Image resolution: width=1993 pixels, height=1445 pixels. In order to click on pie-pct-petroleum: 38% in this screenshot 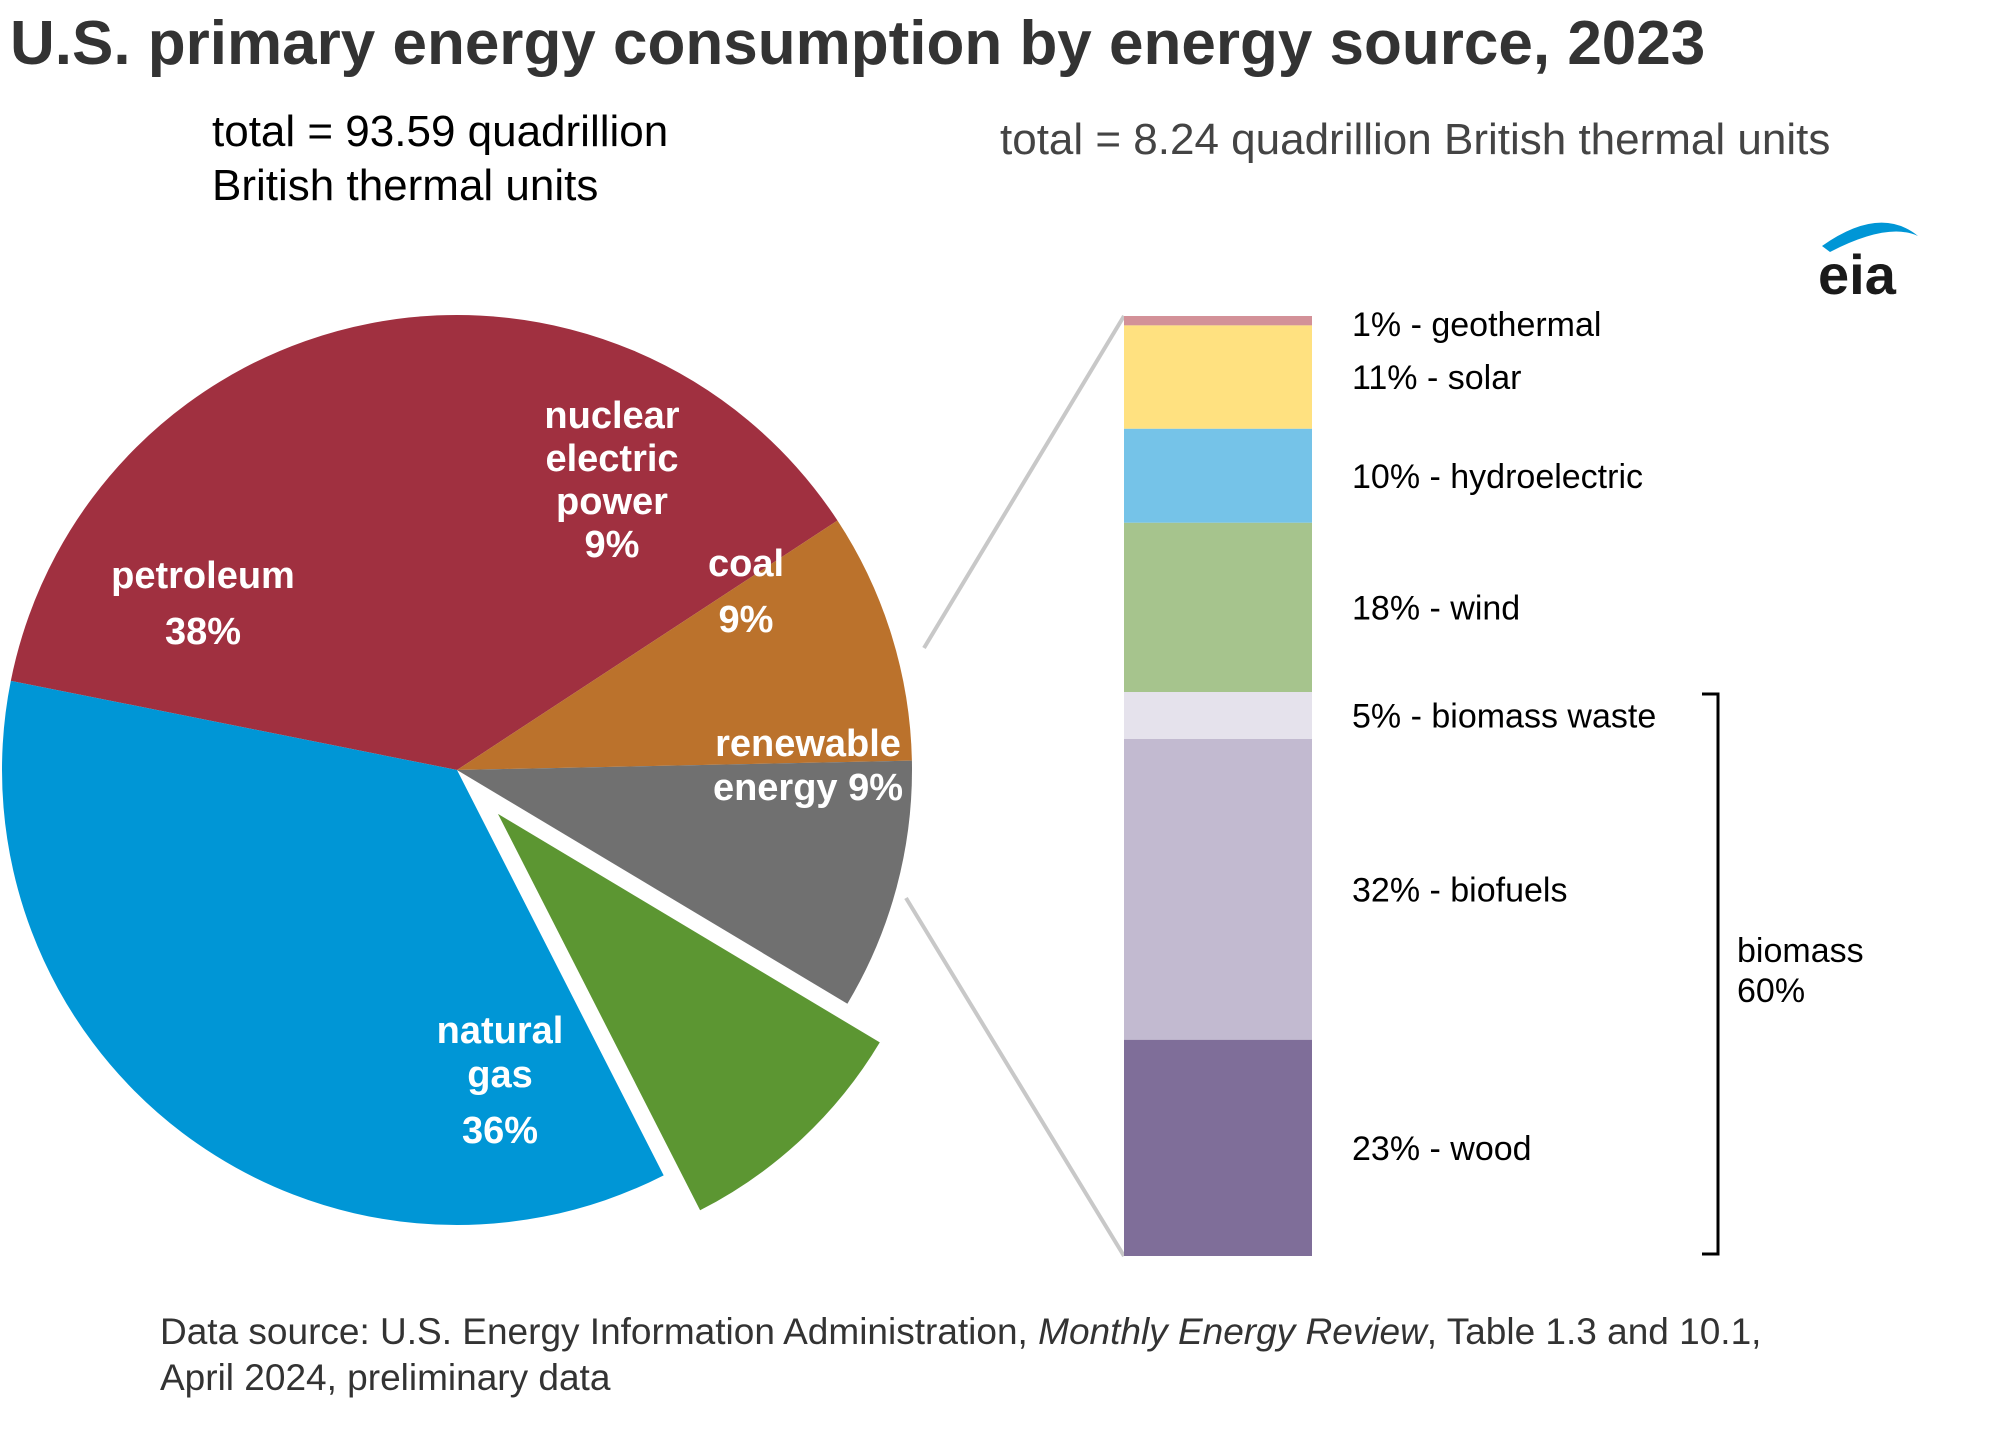, I will do `click(203, 632)`.